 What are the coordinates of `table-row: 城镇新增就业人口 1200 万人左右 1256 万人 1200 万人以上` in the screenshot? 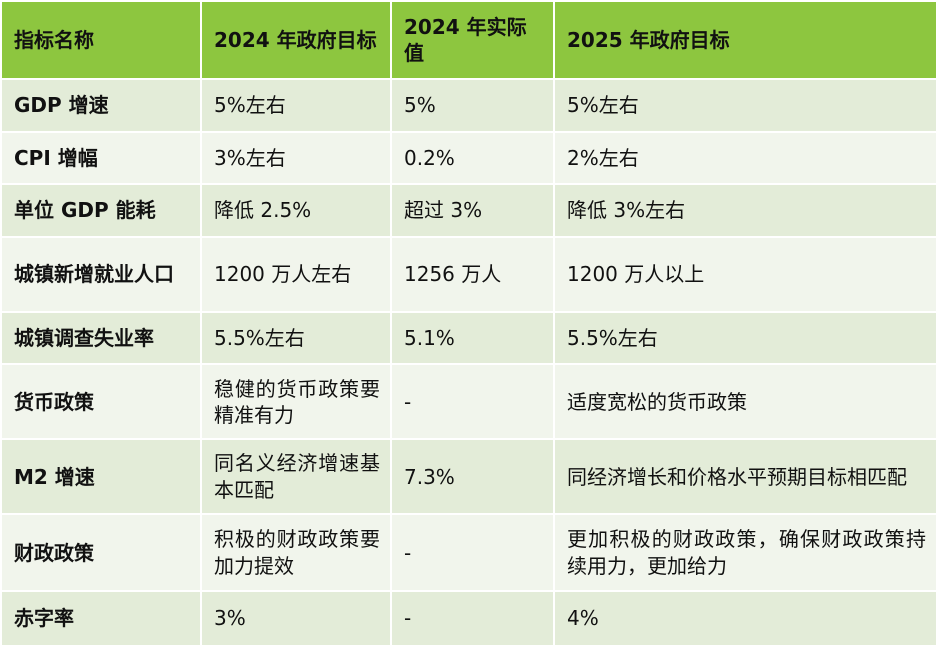 It's located at (468, 274).